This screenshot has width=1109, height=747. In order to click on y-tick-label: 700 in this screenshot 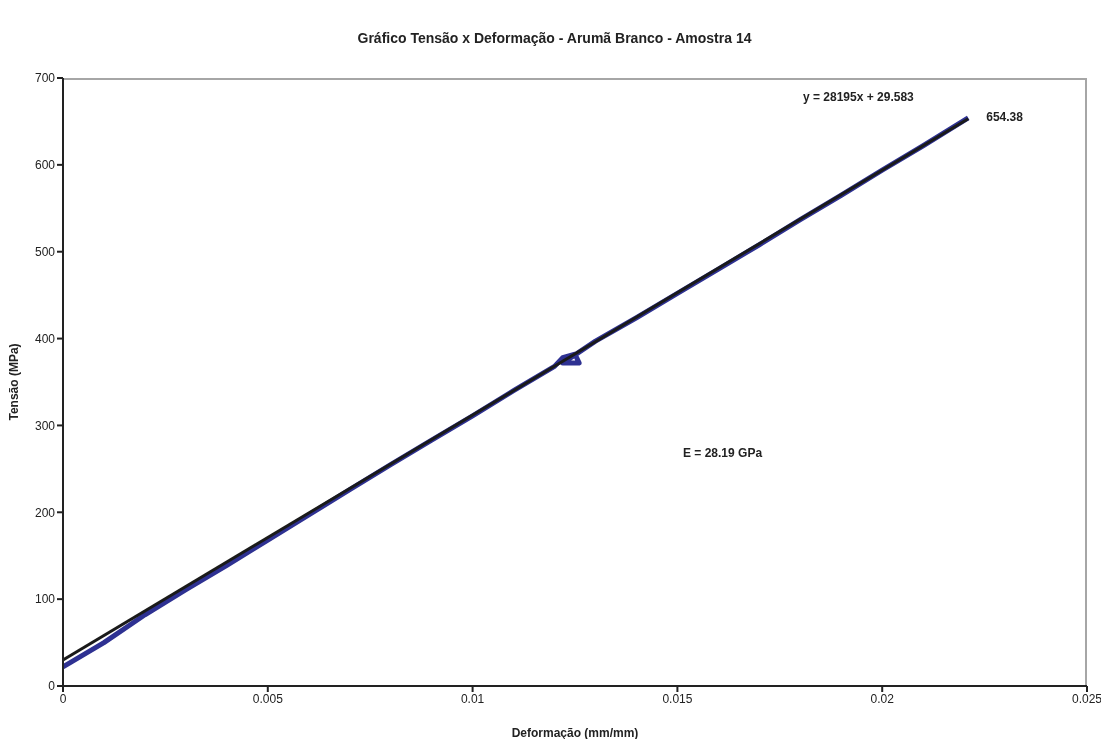, I will do `click(45, 78)`.